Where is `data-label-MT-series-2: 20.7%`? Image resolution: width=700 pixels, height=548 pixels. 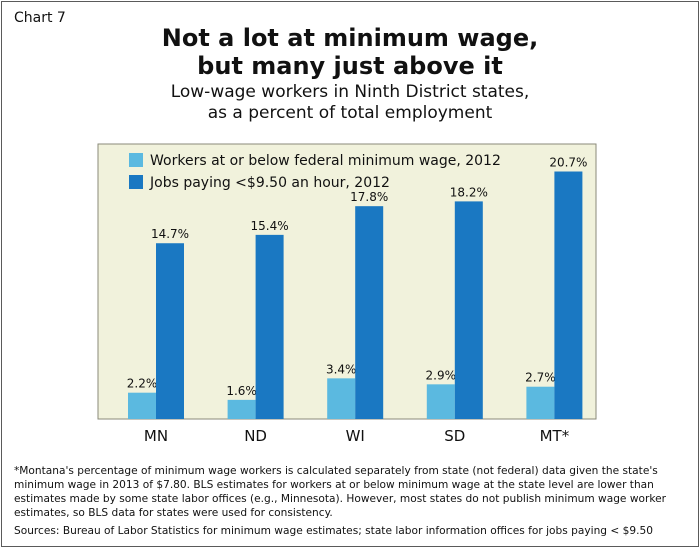 data-label-MT-series-2: 20.7% is located at coordinates (568, 163).